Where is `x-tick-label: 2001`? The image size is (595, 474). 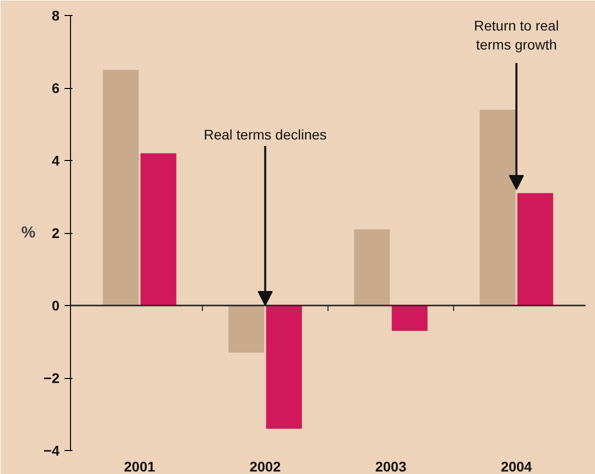 x-tick-label: 2001 is located at coordinates (140, 466).